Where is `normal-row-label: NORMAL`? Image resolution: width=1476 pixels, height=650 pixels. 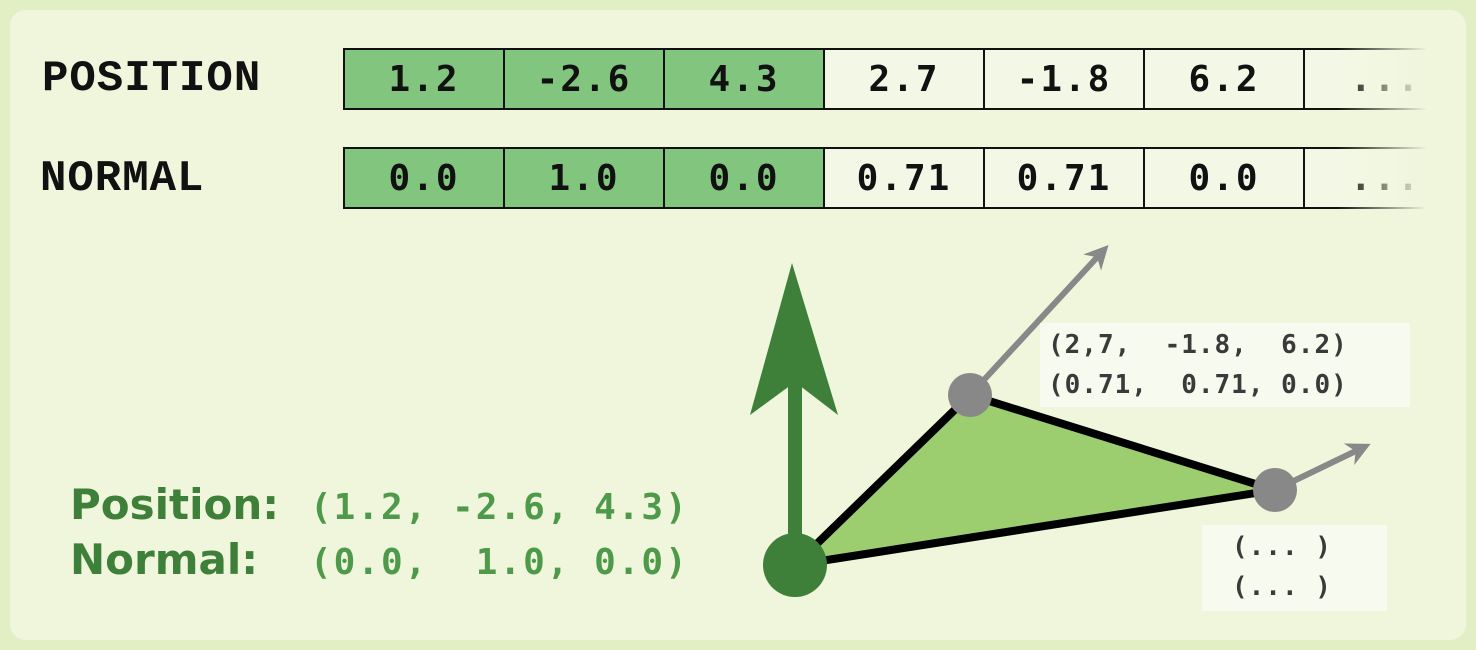 normal-row-label: NORMAL is located at coordinates (122, 179).